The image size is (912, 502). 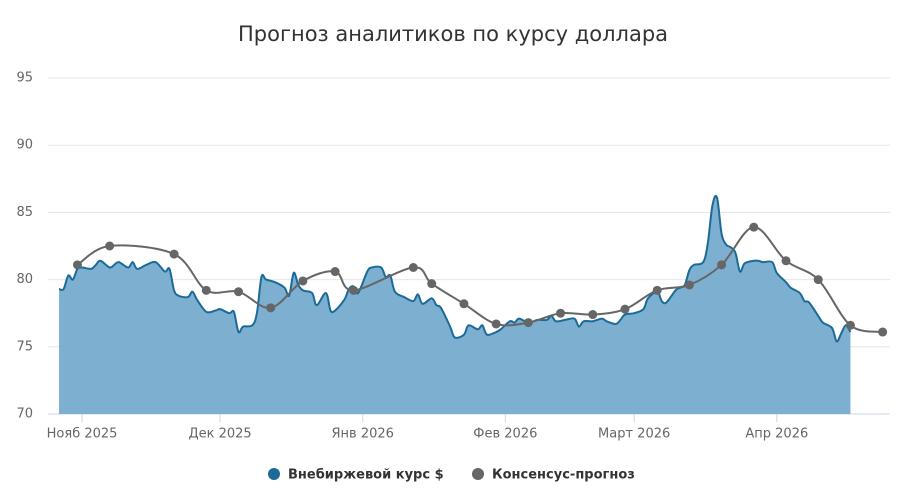 What do you see at coordinates (563, 475) in the screenshot?
I see `legend-label: Консенсус-прогноз` at bounding box center [563, 475].